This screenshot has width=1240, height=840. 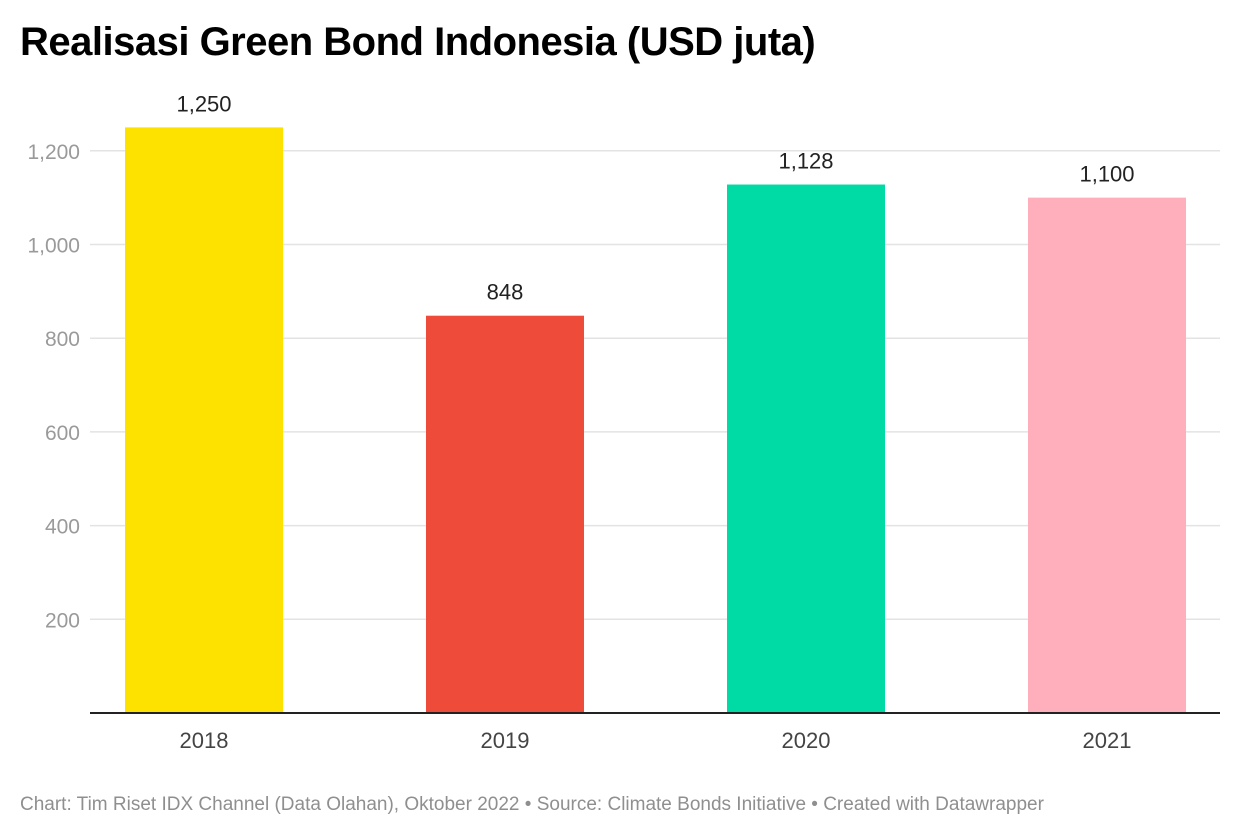 I want to click on y-tick-label: 800, so click(x=62, y=339).